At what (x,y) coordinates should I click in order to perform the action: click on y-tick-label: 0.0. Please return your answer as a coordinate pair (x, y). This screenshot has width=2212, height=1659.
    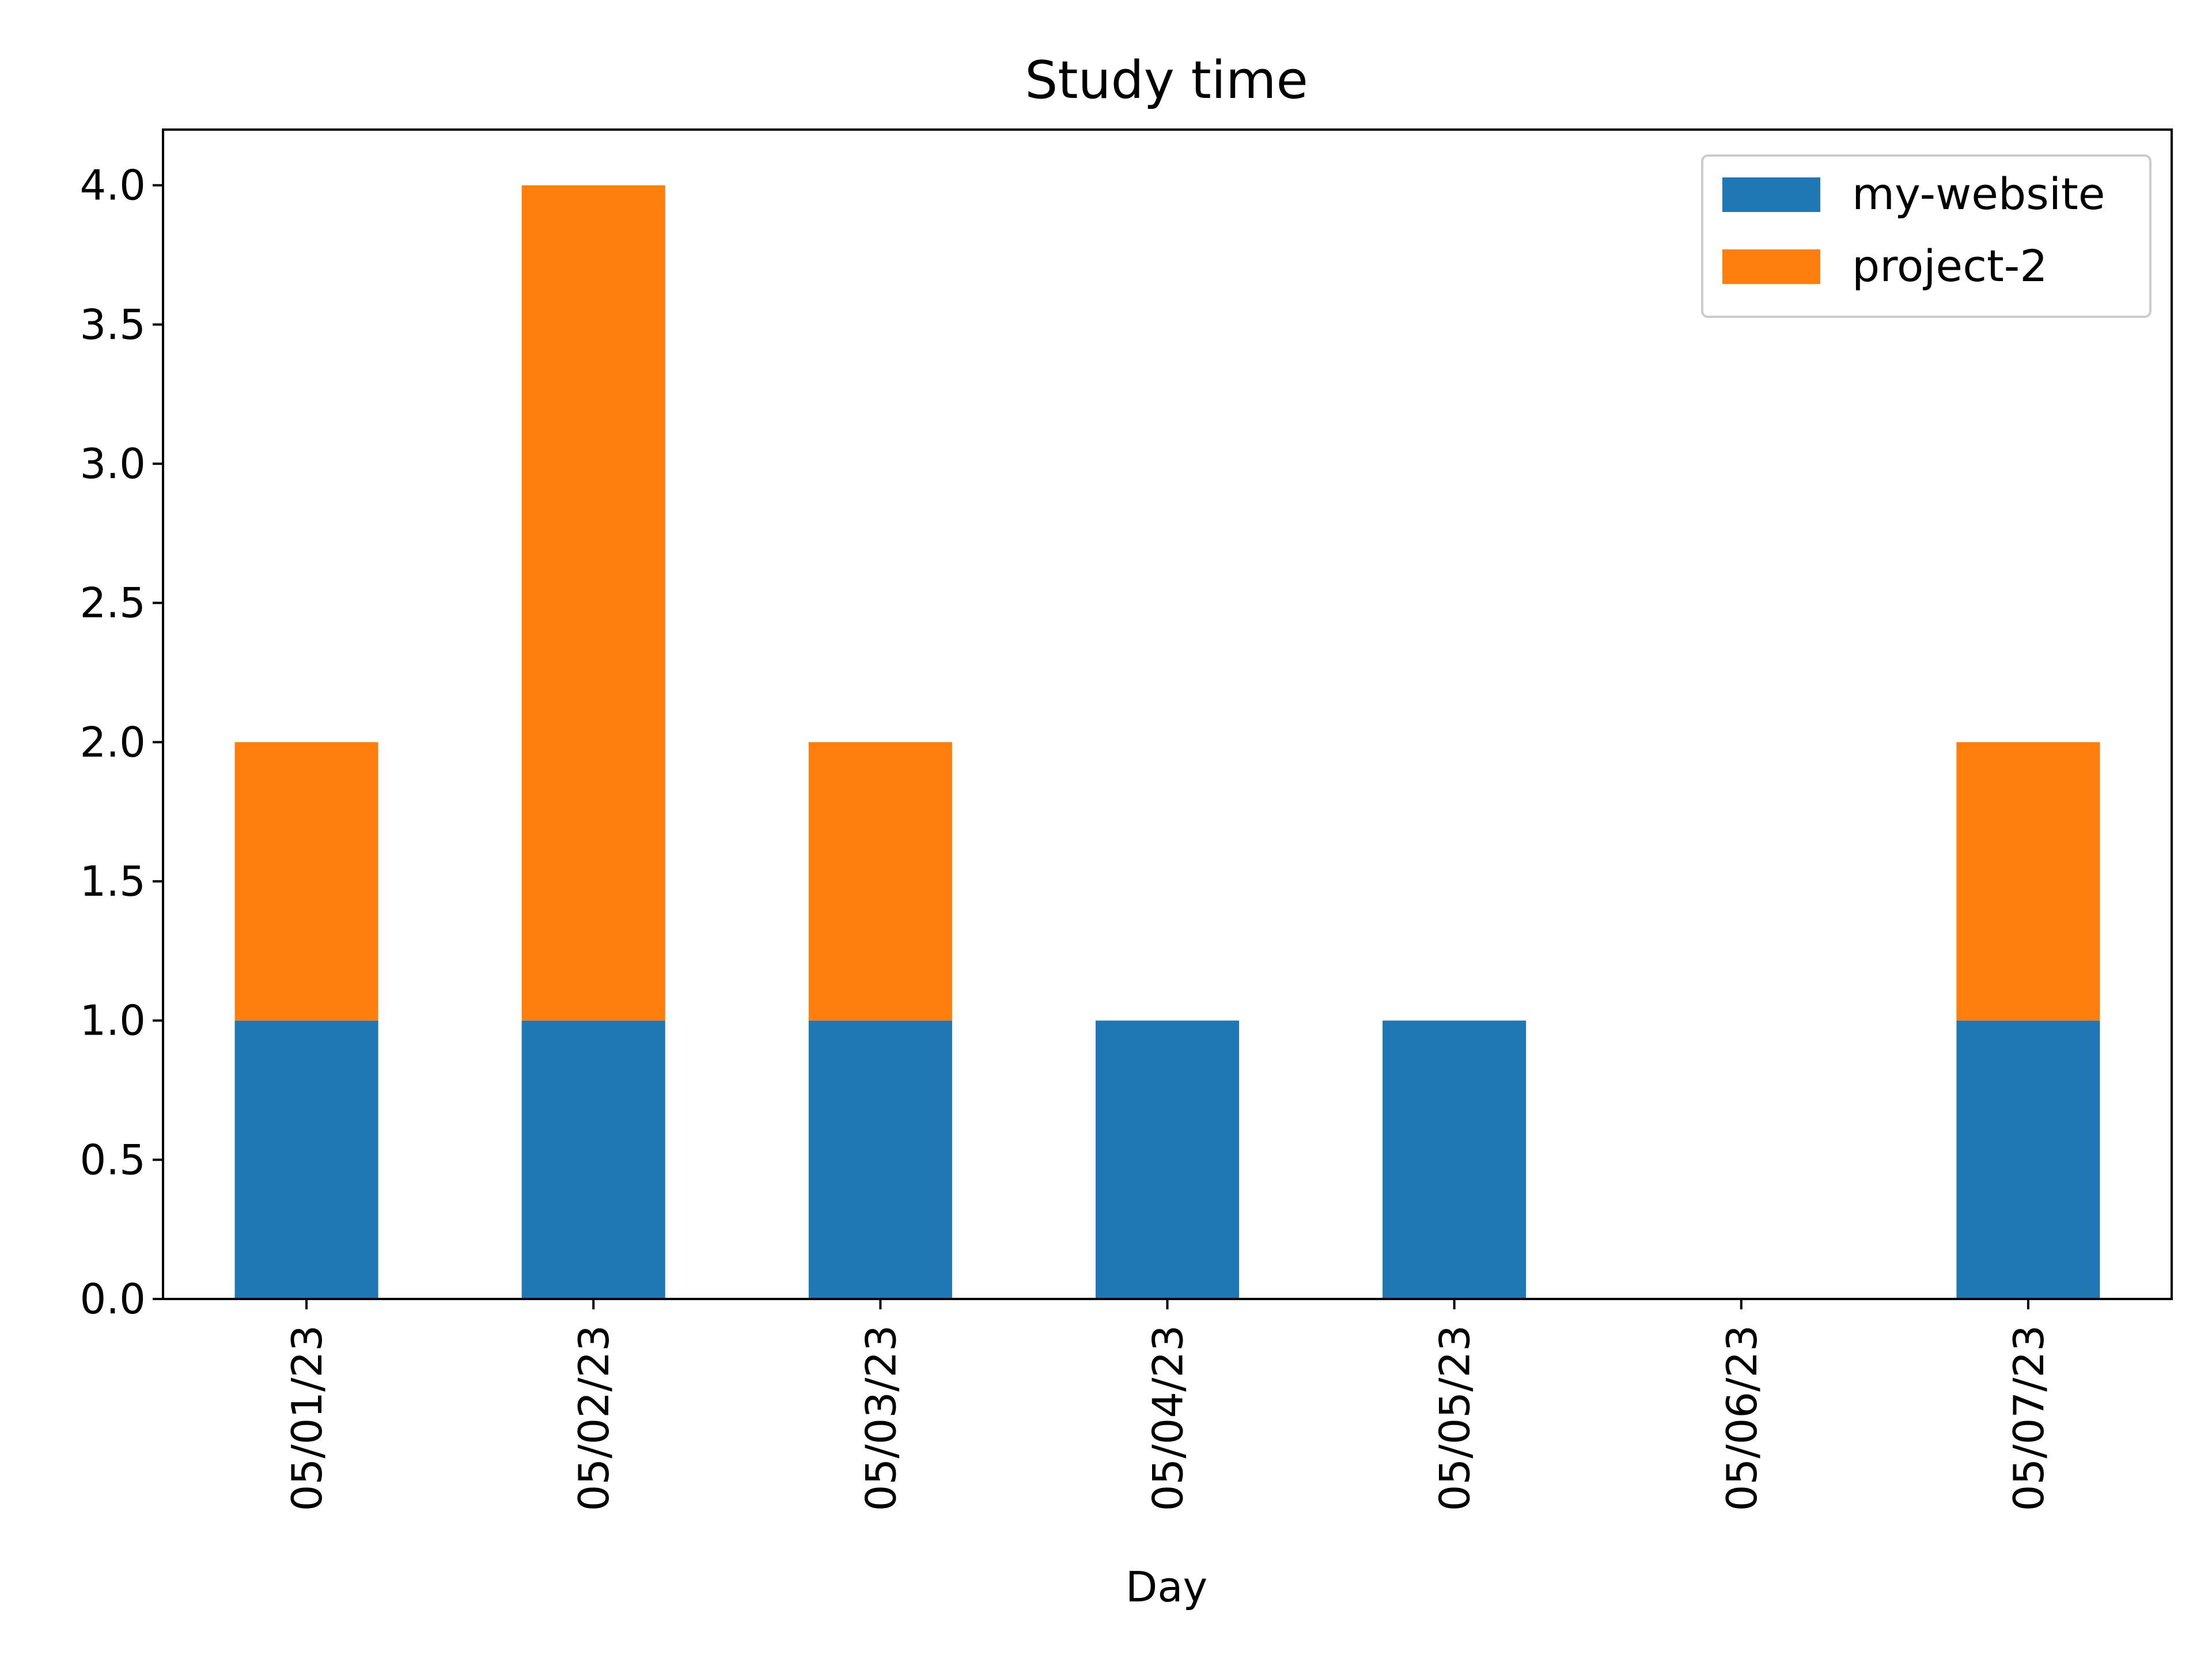
    Looking at the image, I should click on (112, 1299).